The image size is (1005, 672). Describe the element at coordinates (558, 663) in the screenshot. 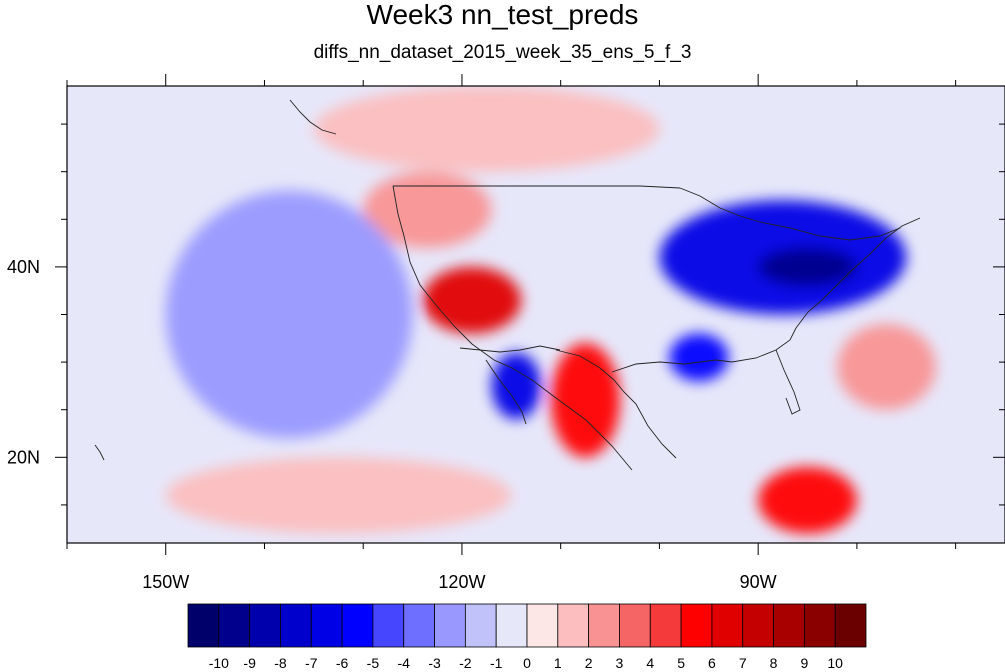

I see `colorbar-tick-label: 1` at that location.